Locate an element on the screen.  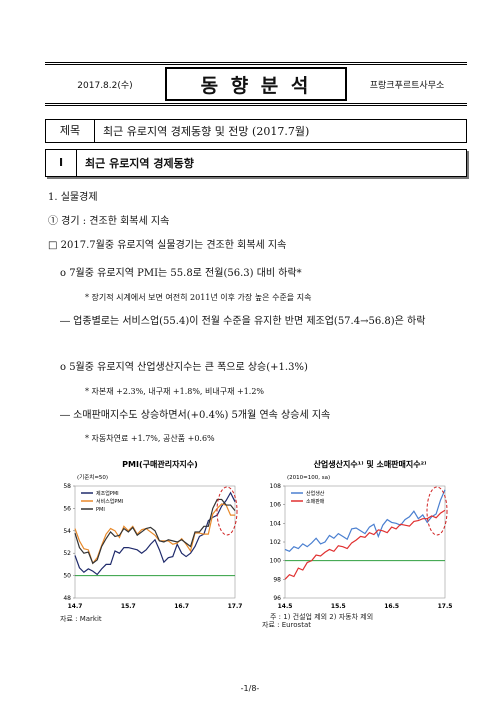
chart-subtitle: (2010=100, sa) is located at coordinates (308, 478).